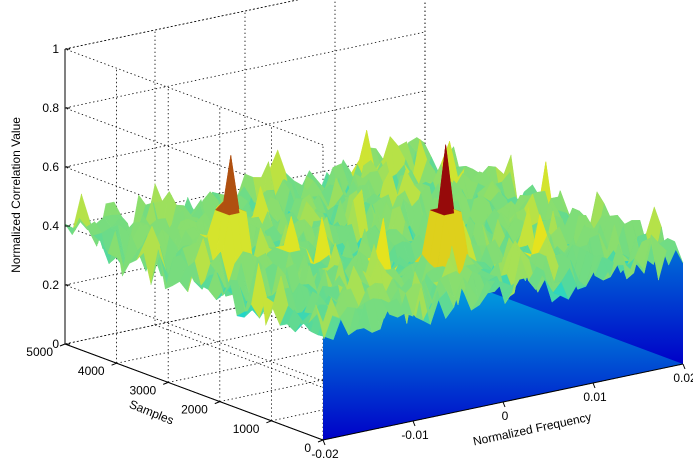  Describe the element at coordinates (415, 435) in the screenshot. I see `x-tick-label: -0.01` at that location.